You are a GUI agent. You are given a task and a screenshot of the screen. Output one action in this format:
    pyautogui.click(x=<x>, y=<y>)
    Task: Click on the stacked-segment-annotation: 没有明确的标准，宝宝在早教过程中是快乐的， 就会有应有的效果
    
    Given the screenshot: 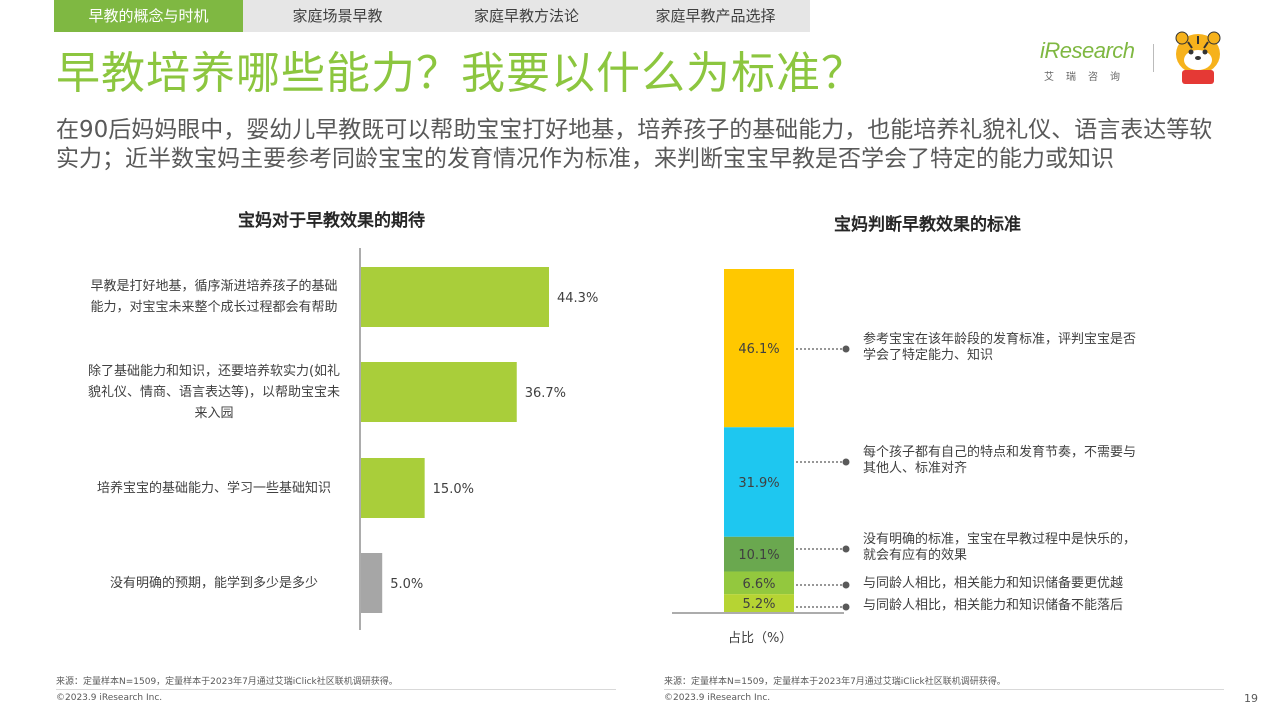 What is the action you would take?
    pyautogui.click(x=1000, y=547)
    